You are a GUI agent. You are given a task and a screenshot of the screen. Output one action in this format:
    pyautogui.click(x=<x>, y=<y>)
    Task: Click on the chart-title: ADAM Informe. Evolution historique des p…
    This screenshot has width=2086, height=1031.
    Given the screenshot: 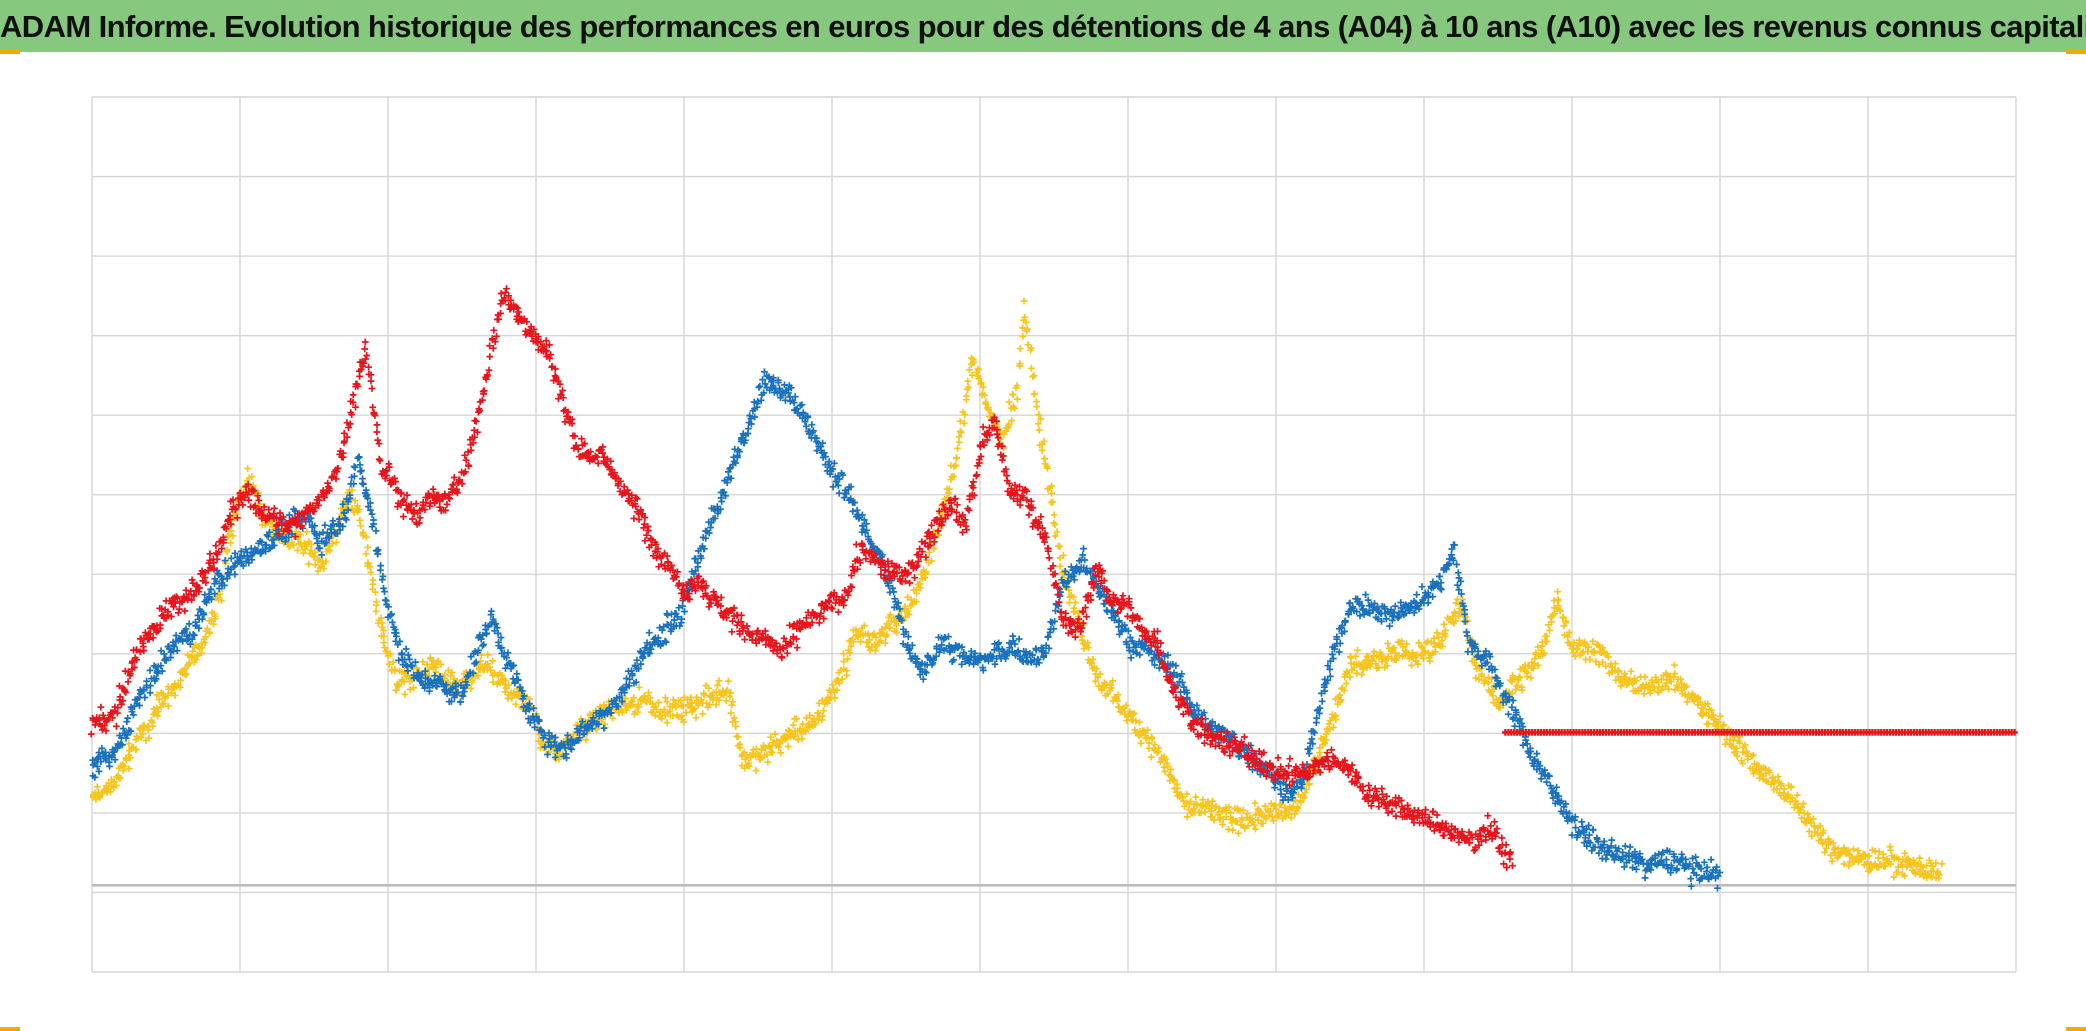 What is the action you would take?
    pyautogui.click(x=1043, y=26)
    